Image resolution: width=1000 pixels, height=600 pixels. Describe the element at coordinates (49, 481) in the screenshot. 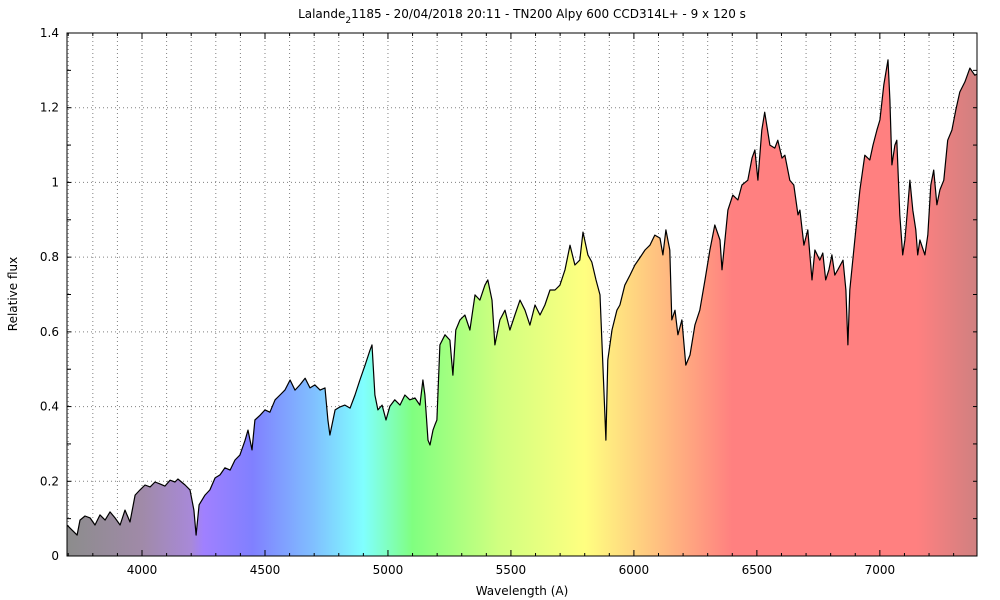

I see `y-tick-label: 0.2` at that location.